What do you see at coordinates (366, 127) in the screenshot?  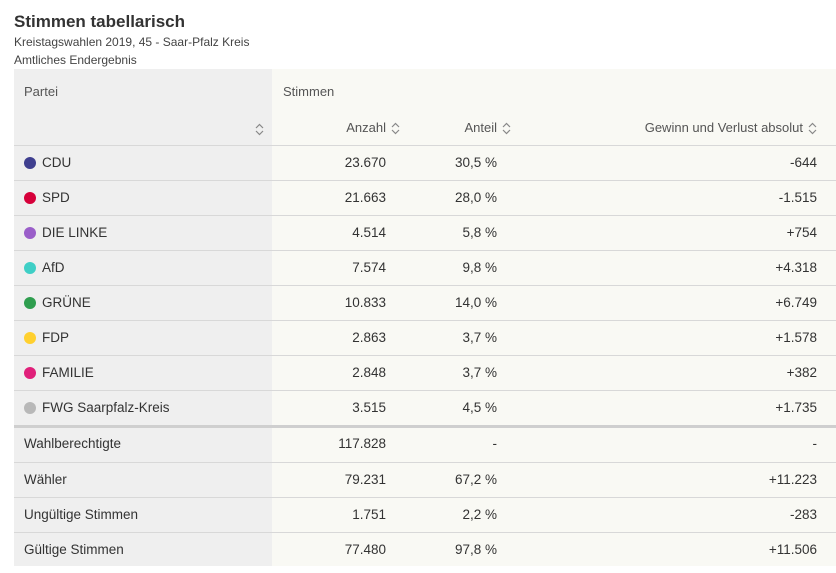 I see `column-header-anzahl: Anzahl` at bounding box center [366, 127].